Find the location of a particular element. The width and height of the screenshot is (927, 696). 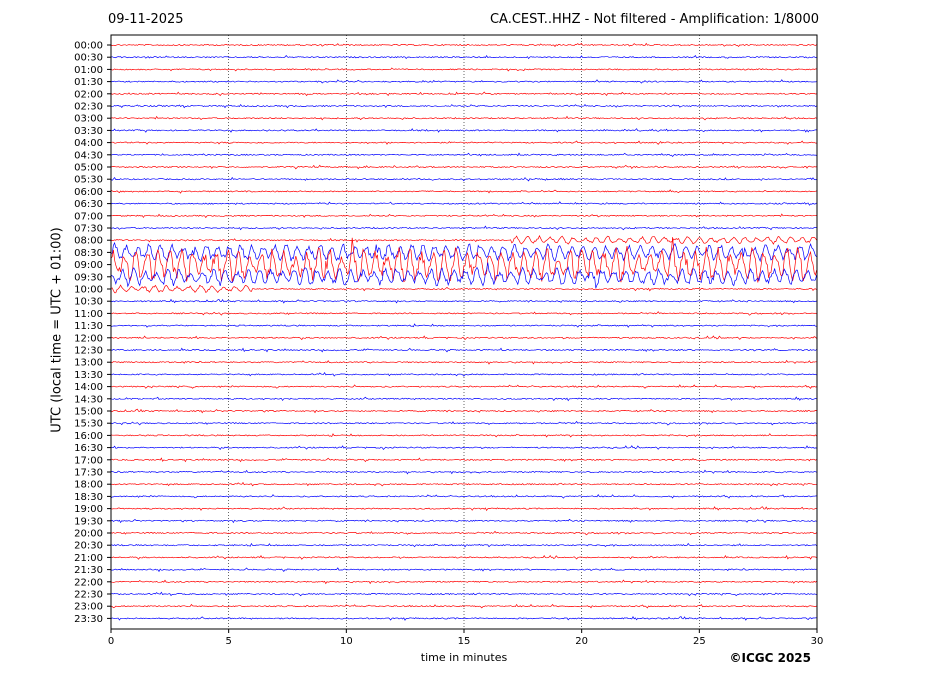

x-tick-label: 30 is located at coordinates (817, 641).